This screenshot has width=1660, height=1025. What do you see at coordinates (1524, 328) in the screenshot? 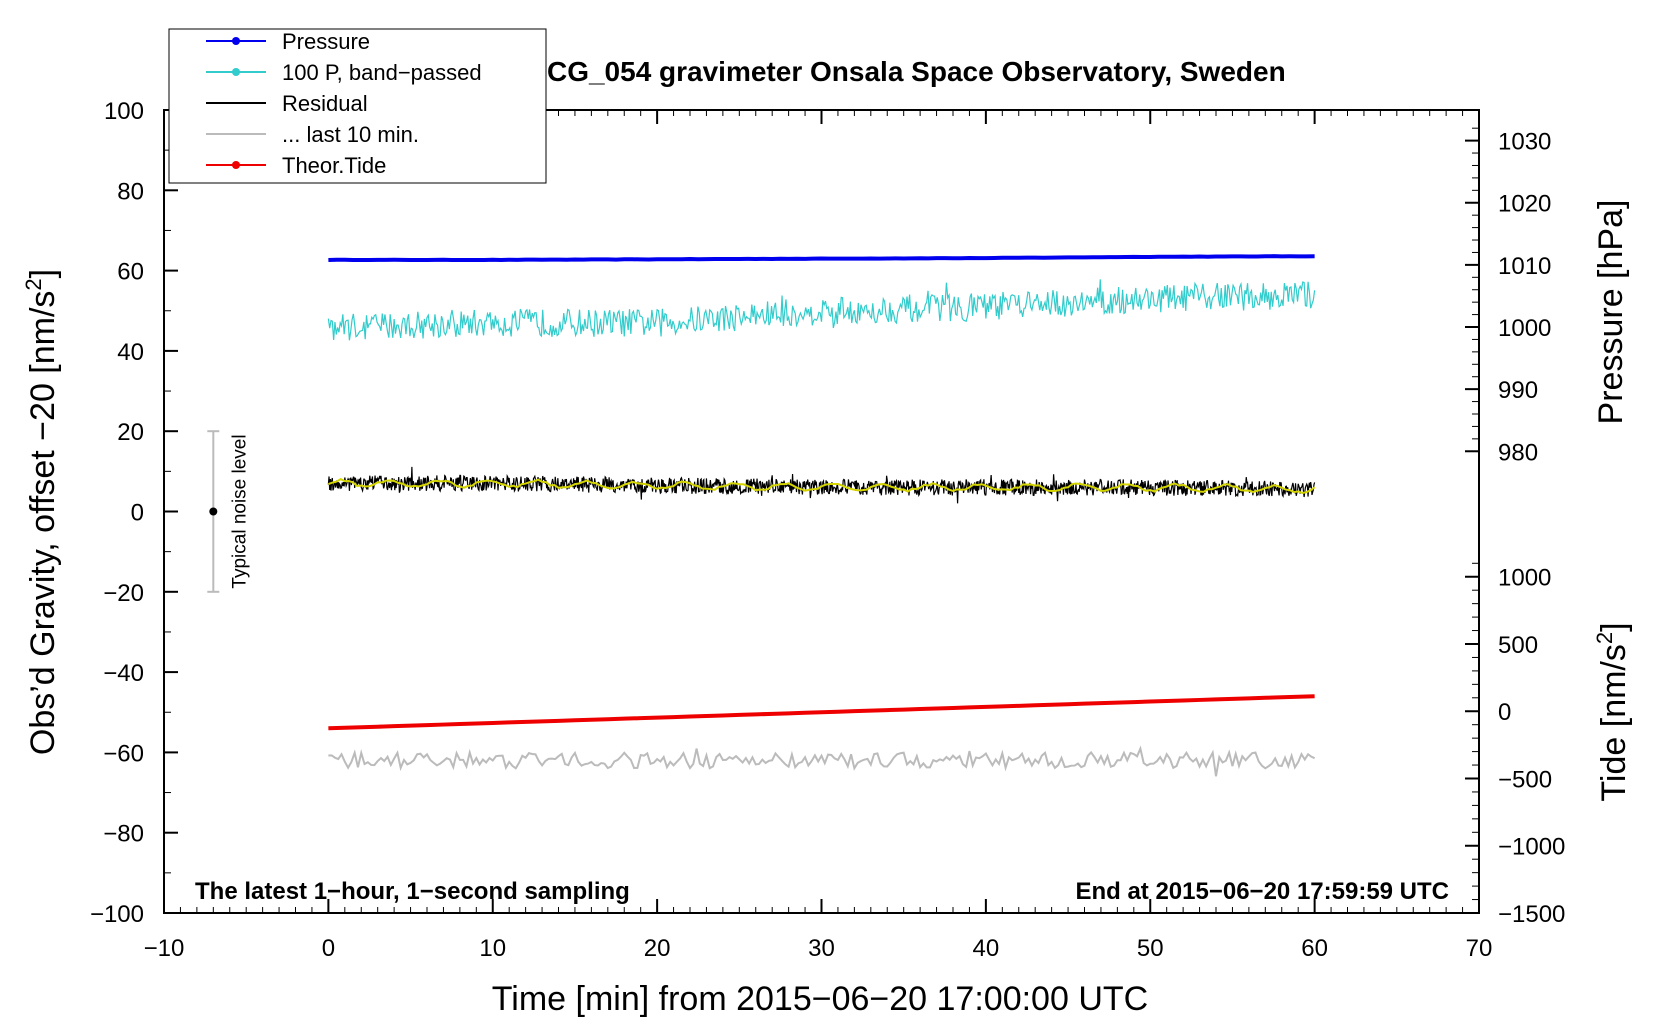
I see `pressure-tick-label: 1000` at bounding box center [1524, 328].